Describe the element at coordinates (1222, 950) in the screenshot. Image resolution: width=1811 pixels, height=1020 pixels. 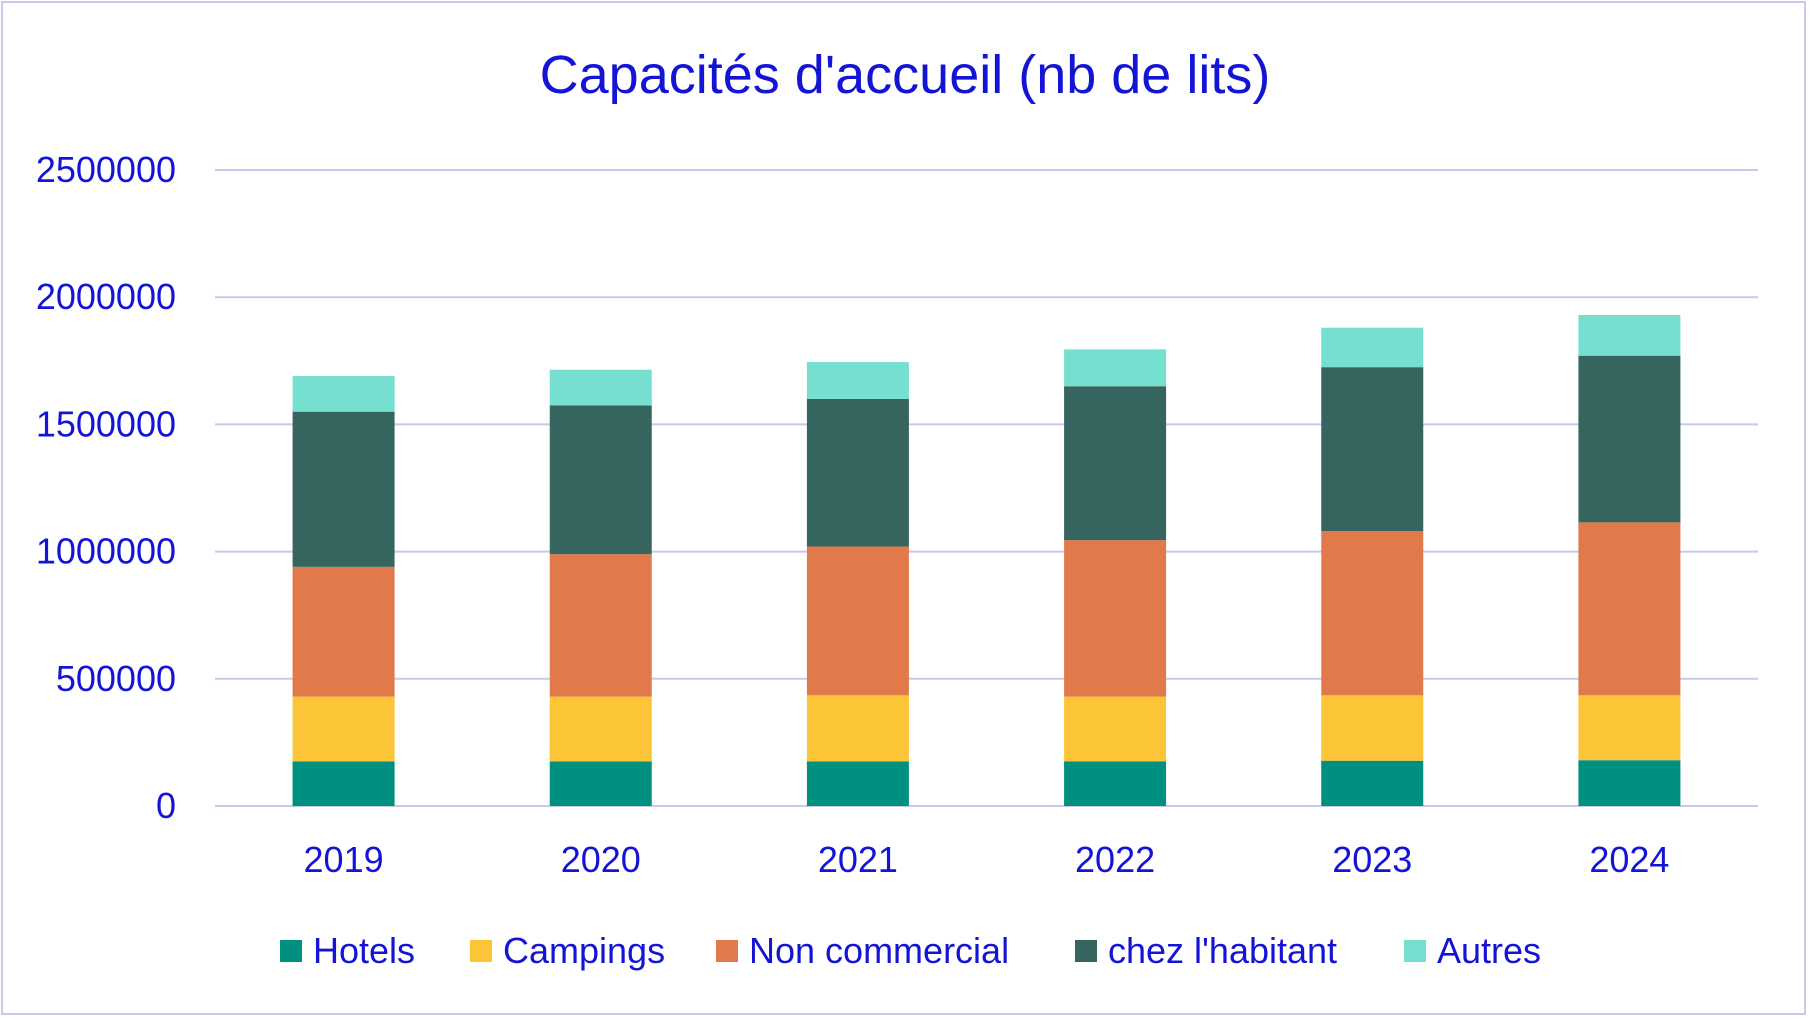
I see `legend-label: chez l'habitant` at that location.